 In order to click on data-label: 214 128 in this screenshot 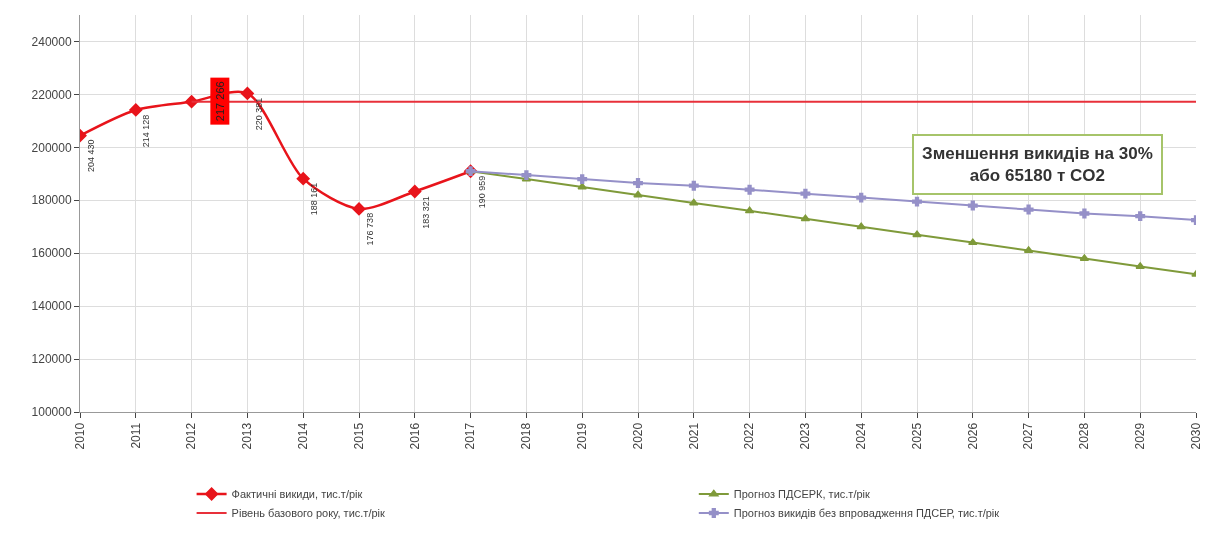, I will do `click(146, 131)`.